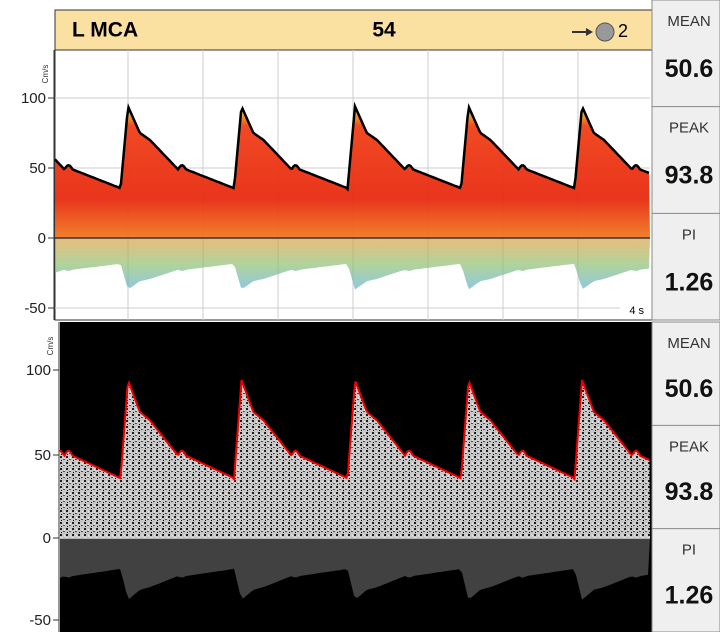  I want to click on header-bar, so click(353, 30).